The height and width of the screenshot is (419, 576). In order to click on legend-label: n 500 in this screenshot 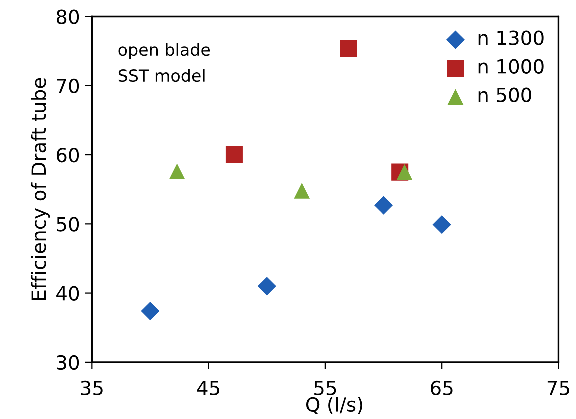, I will do `click(505, 95)`.